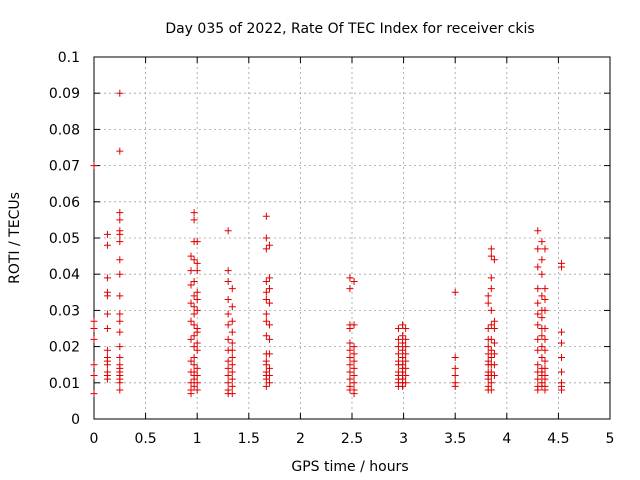 The image size is (640, 480). I want to click on x-tick-label: 2, so click(300, 439).